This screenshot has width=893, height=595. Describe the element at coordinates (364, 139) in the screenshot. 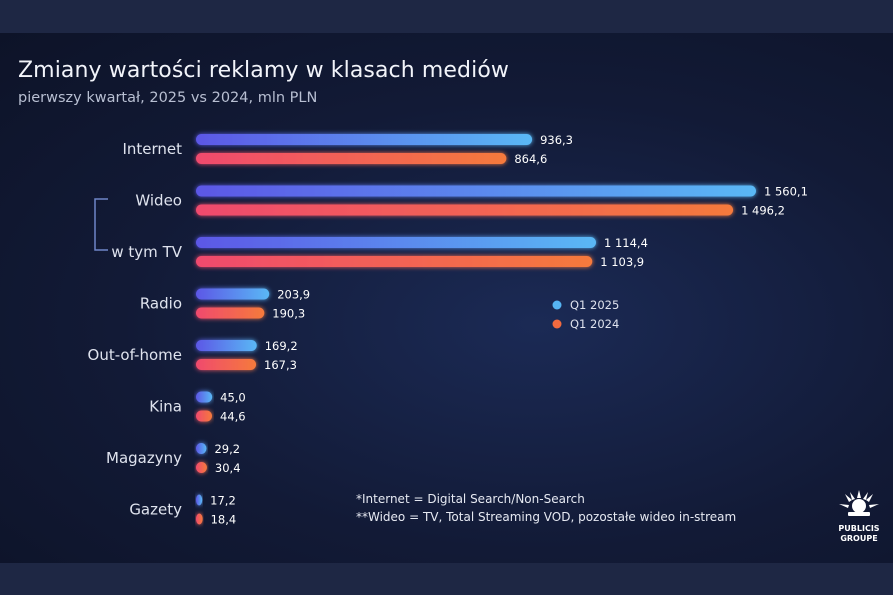

I see `bar-internet-q1-2025` at that location.